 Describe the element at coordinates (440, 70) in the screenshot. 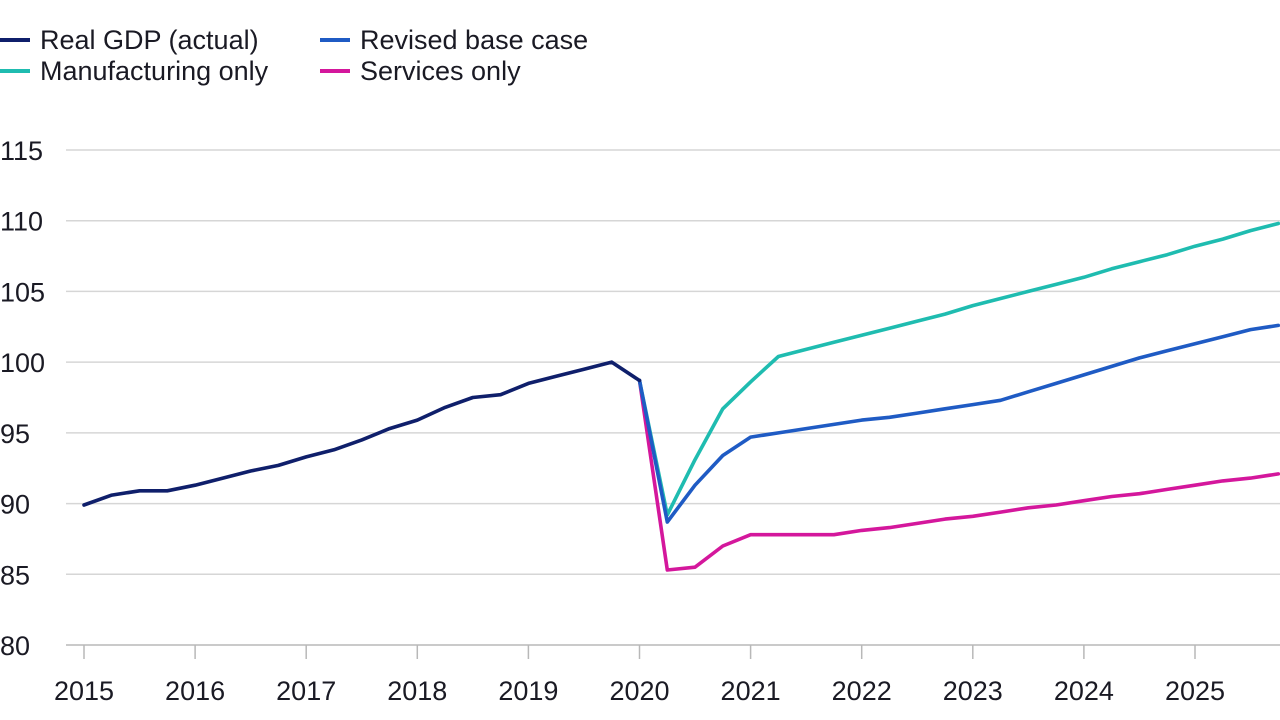

I see `legend-label-services: Services only` at that location.